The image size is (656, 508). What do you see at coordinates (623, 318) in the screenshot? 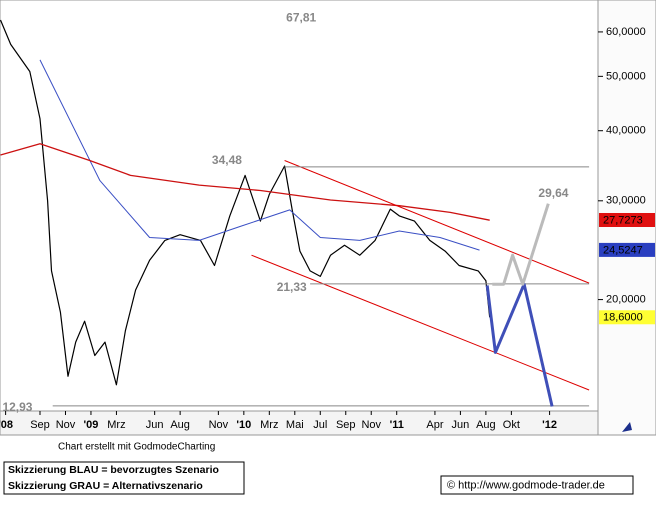
I see `price-tag-label: 18,6000` at bounding box center [623, 318].